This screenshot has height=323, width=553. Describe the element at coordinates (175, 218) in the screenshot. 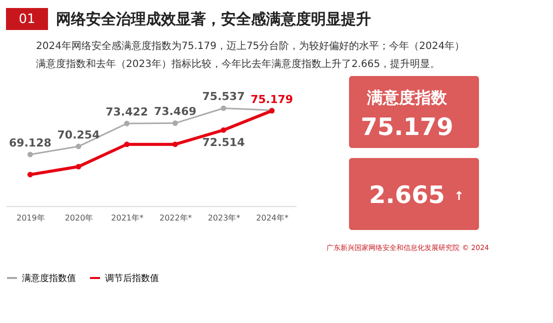

I see `x-tick-label: 2022年*` at that location.